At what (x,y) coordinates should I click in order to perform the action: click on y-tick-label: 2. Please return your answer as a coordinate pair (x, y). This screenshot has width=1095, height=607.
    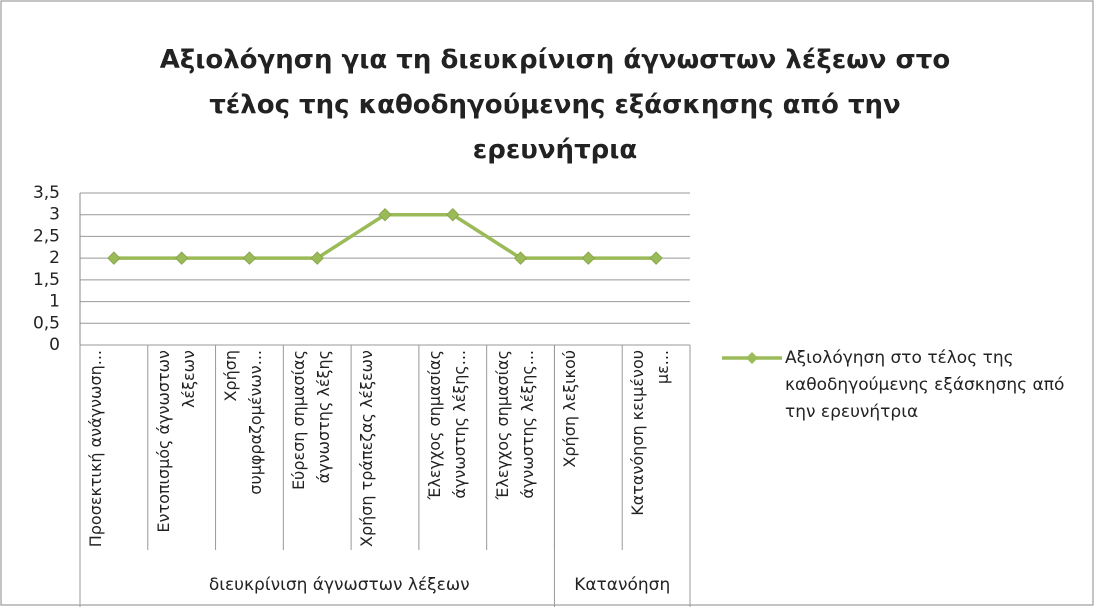
    Looking at the image, I should click on (54, 258).